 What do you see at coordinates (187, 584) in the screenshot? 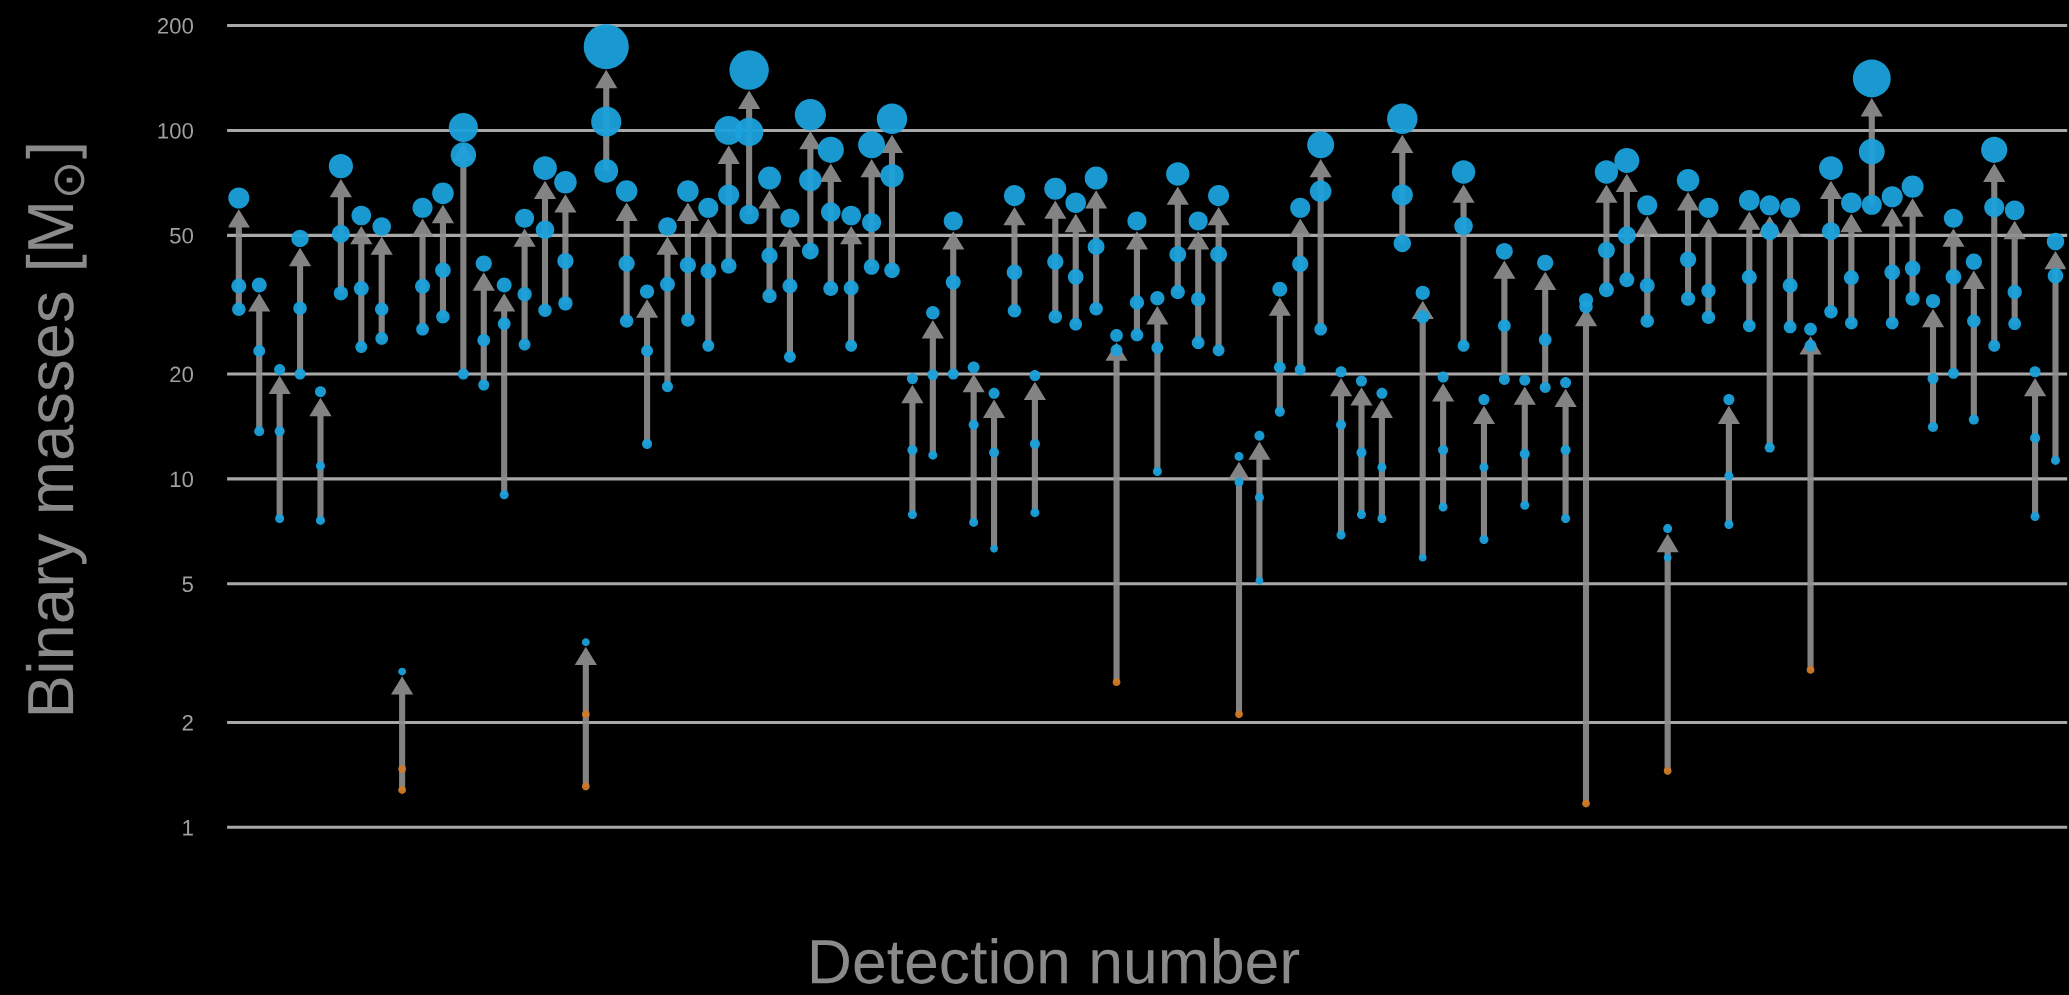
I see `y-tick-label: 5` at bounding box center [187, 584].